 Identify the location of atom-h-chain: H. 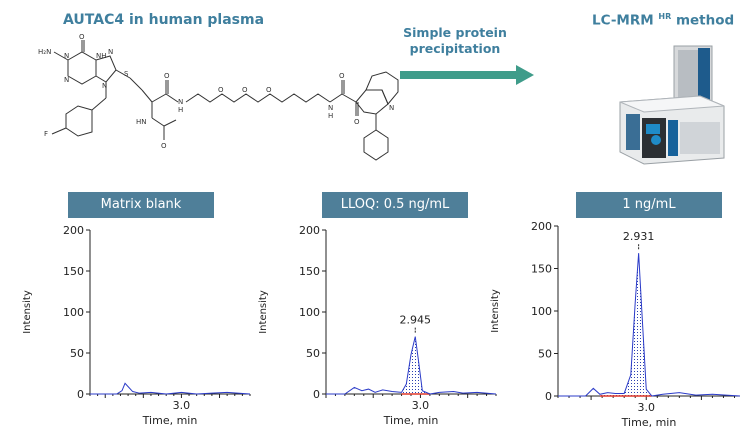
(180, 110).